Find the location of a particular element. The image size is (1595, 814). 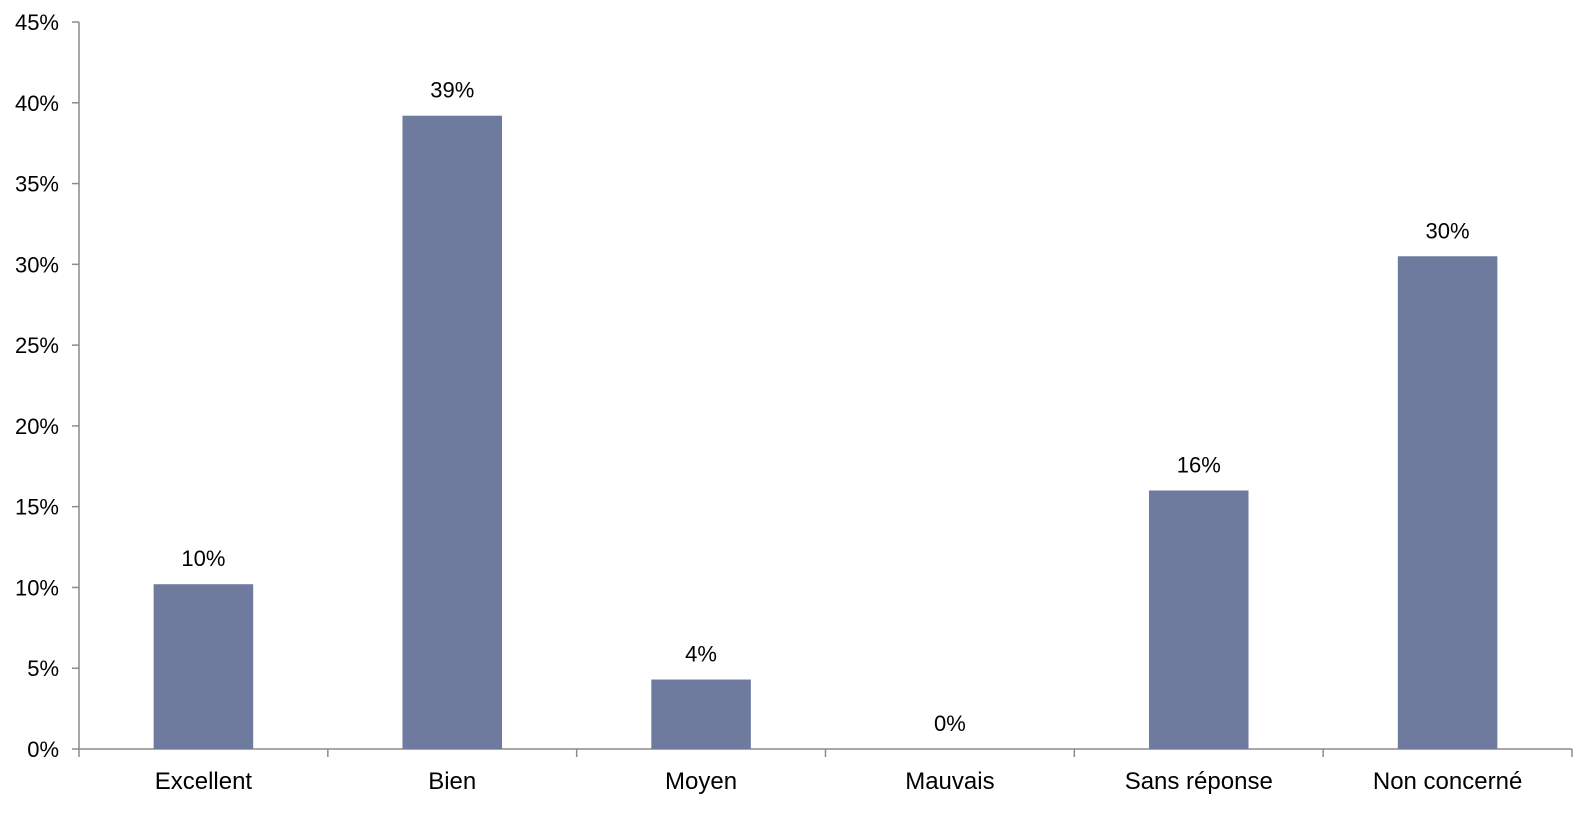

x-tick-label: Sans réponse is located at coordinates (1199, 781).